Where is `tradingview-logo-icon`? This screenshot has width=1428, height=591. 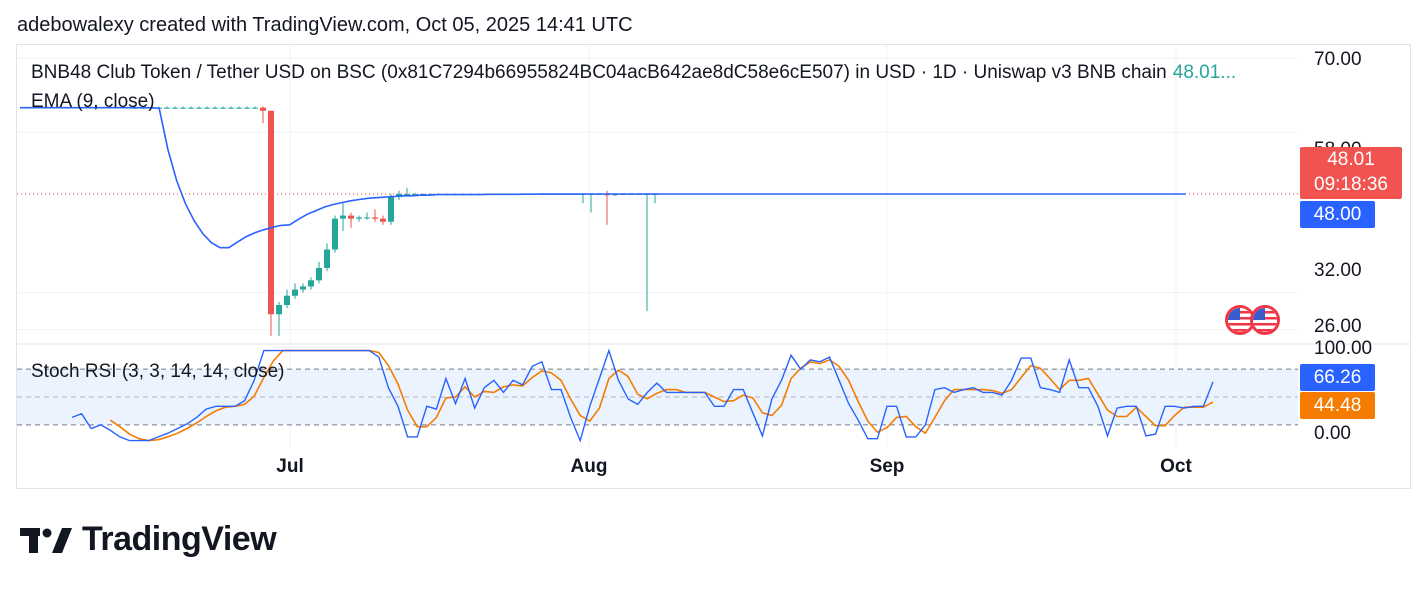
tradingview-logo-icon is located at coordinates (46, 540).